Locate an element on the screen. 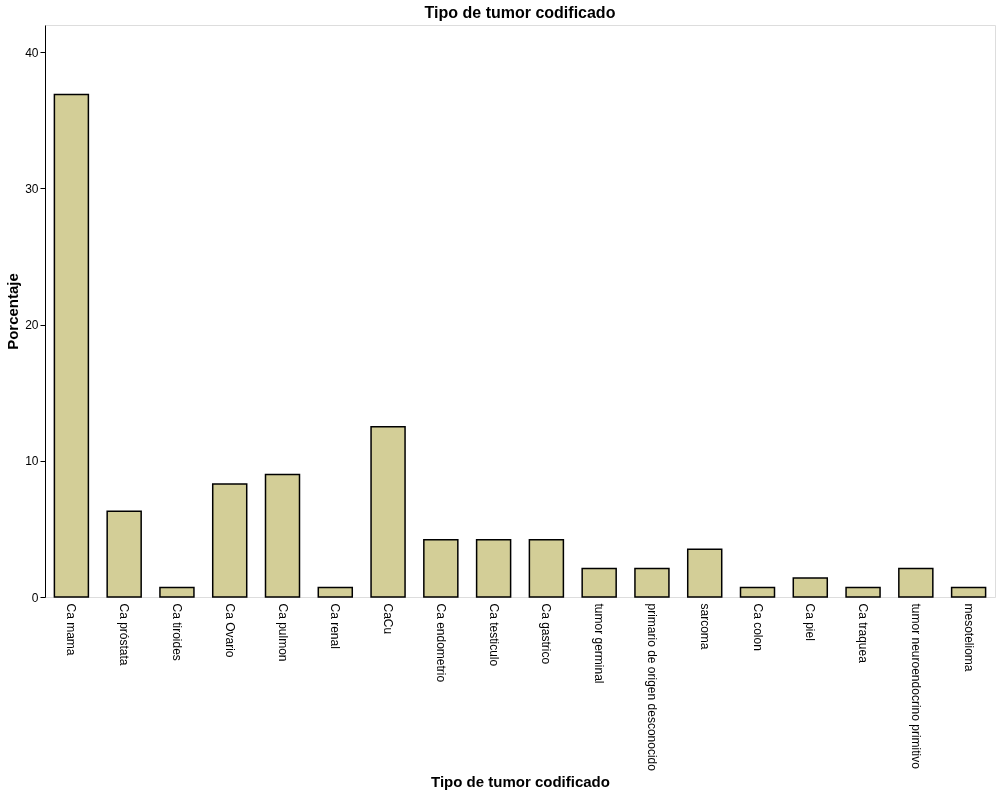 The height and width of the screenshot is (802, 1005). x-tick-label: tumor germinal is located at coordinates (599, 643).